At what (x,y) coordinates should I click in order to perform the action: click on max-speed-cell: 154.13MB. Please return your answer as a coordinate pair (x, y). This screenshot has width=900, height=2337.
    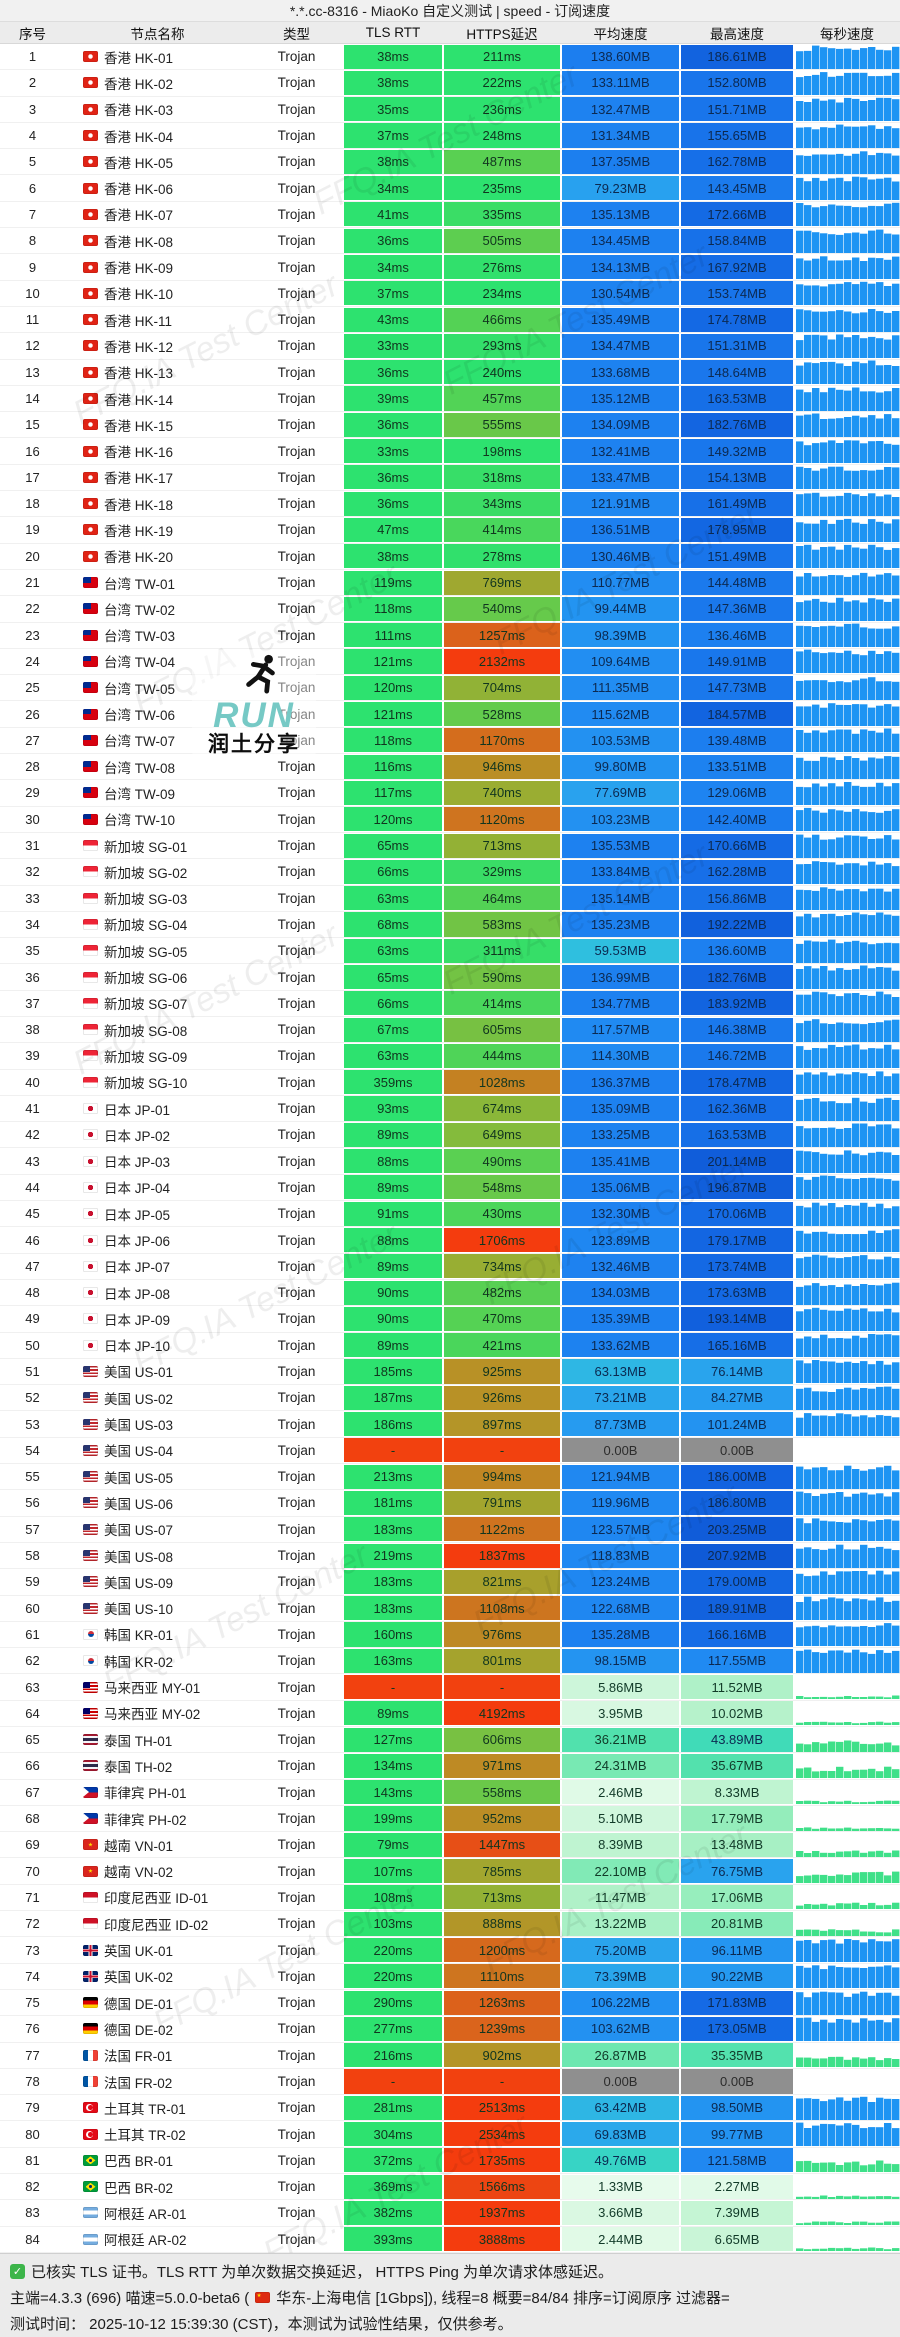
    Looking at the image, I should click on (737, 477).